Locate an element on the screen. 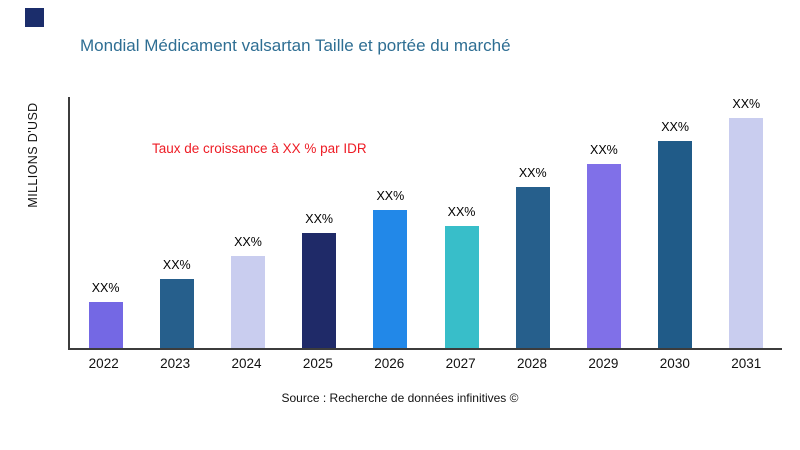 The width and height of the screenshot is (800, 450). x-axis-tick-label: 2031 is located at coordinates (746, 363).